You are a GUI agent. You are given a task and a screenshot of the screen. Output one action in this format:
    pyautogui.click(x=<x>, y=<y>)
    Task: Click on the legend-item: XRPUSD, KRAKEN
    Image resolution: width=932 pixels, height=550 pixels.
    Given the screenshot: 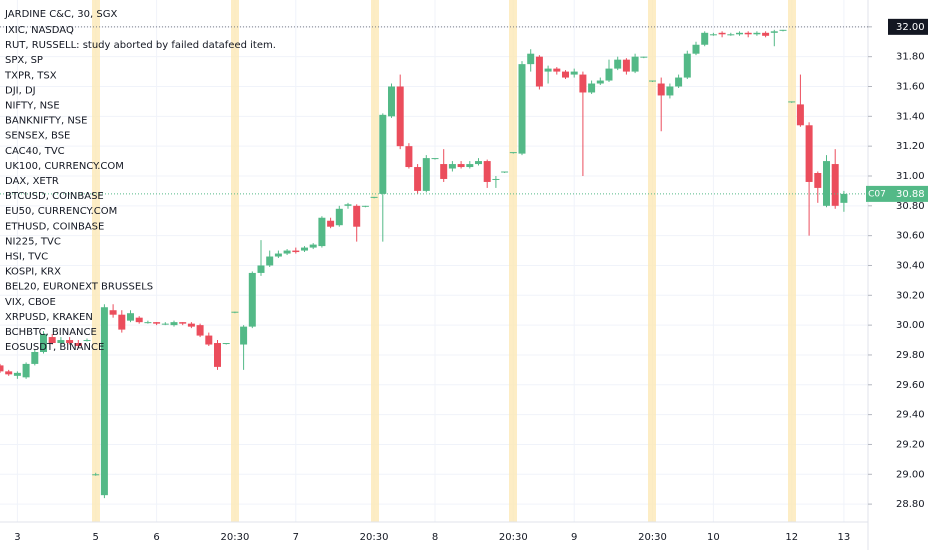 What is the action you would take?
    pyautogui.click(x=49, y=317)
    